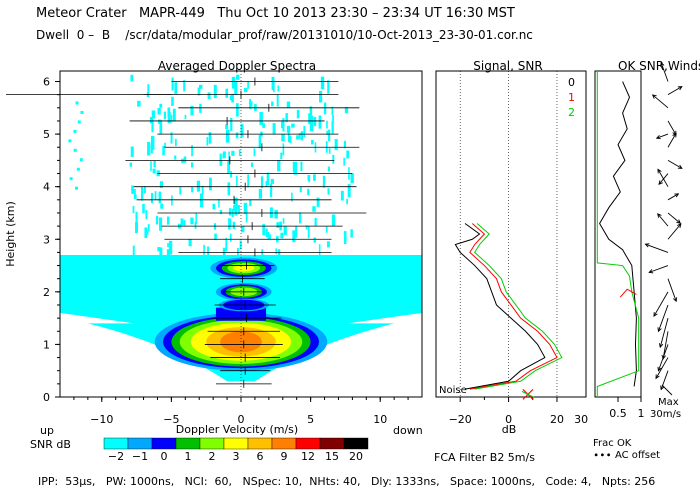 This screenshot has height=500, width=700. What do you see at coordinates (101, 419) in the screenshot?
I see `x-tick-label: −10` at bounding box center [101, 419].